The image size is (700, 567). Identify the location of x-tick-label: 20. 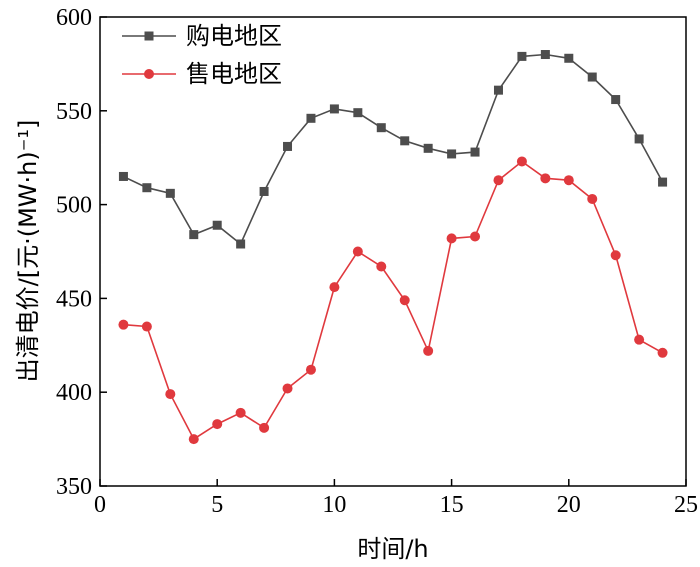
(569, 505).